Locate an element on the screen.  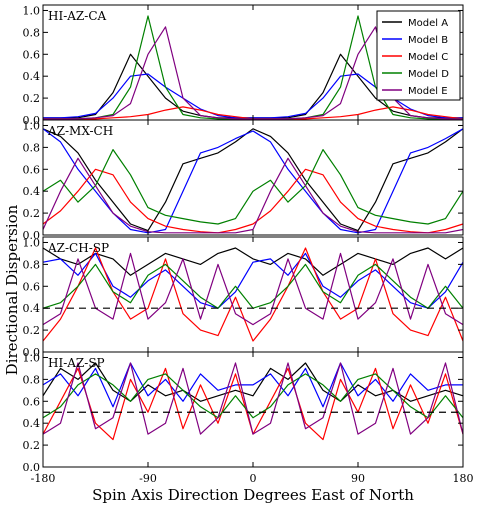
legend-entry-label: Model A is located at coordinates (428, 23).